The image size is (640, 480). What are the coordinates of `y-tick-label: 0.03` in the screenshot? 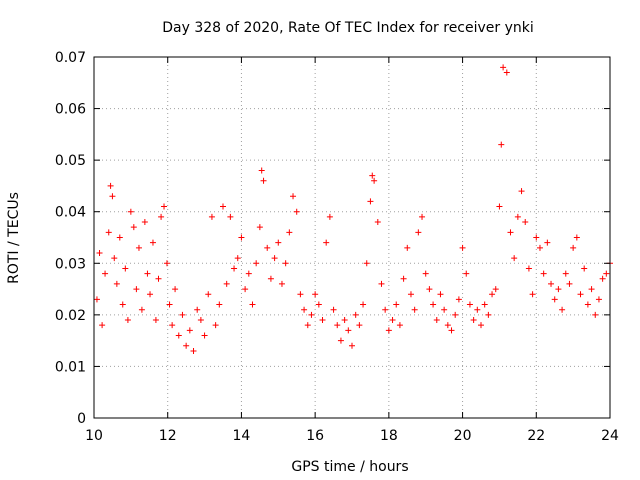 It's located at (70, 264).